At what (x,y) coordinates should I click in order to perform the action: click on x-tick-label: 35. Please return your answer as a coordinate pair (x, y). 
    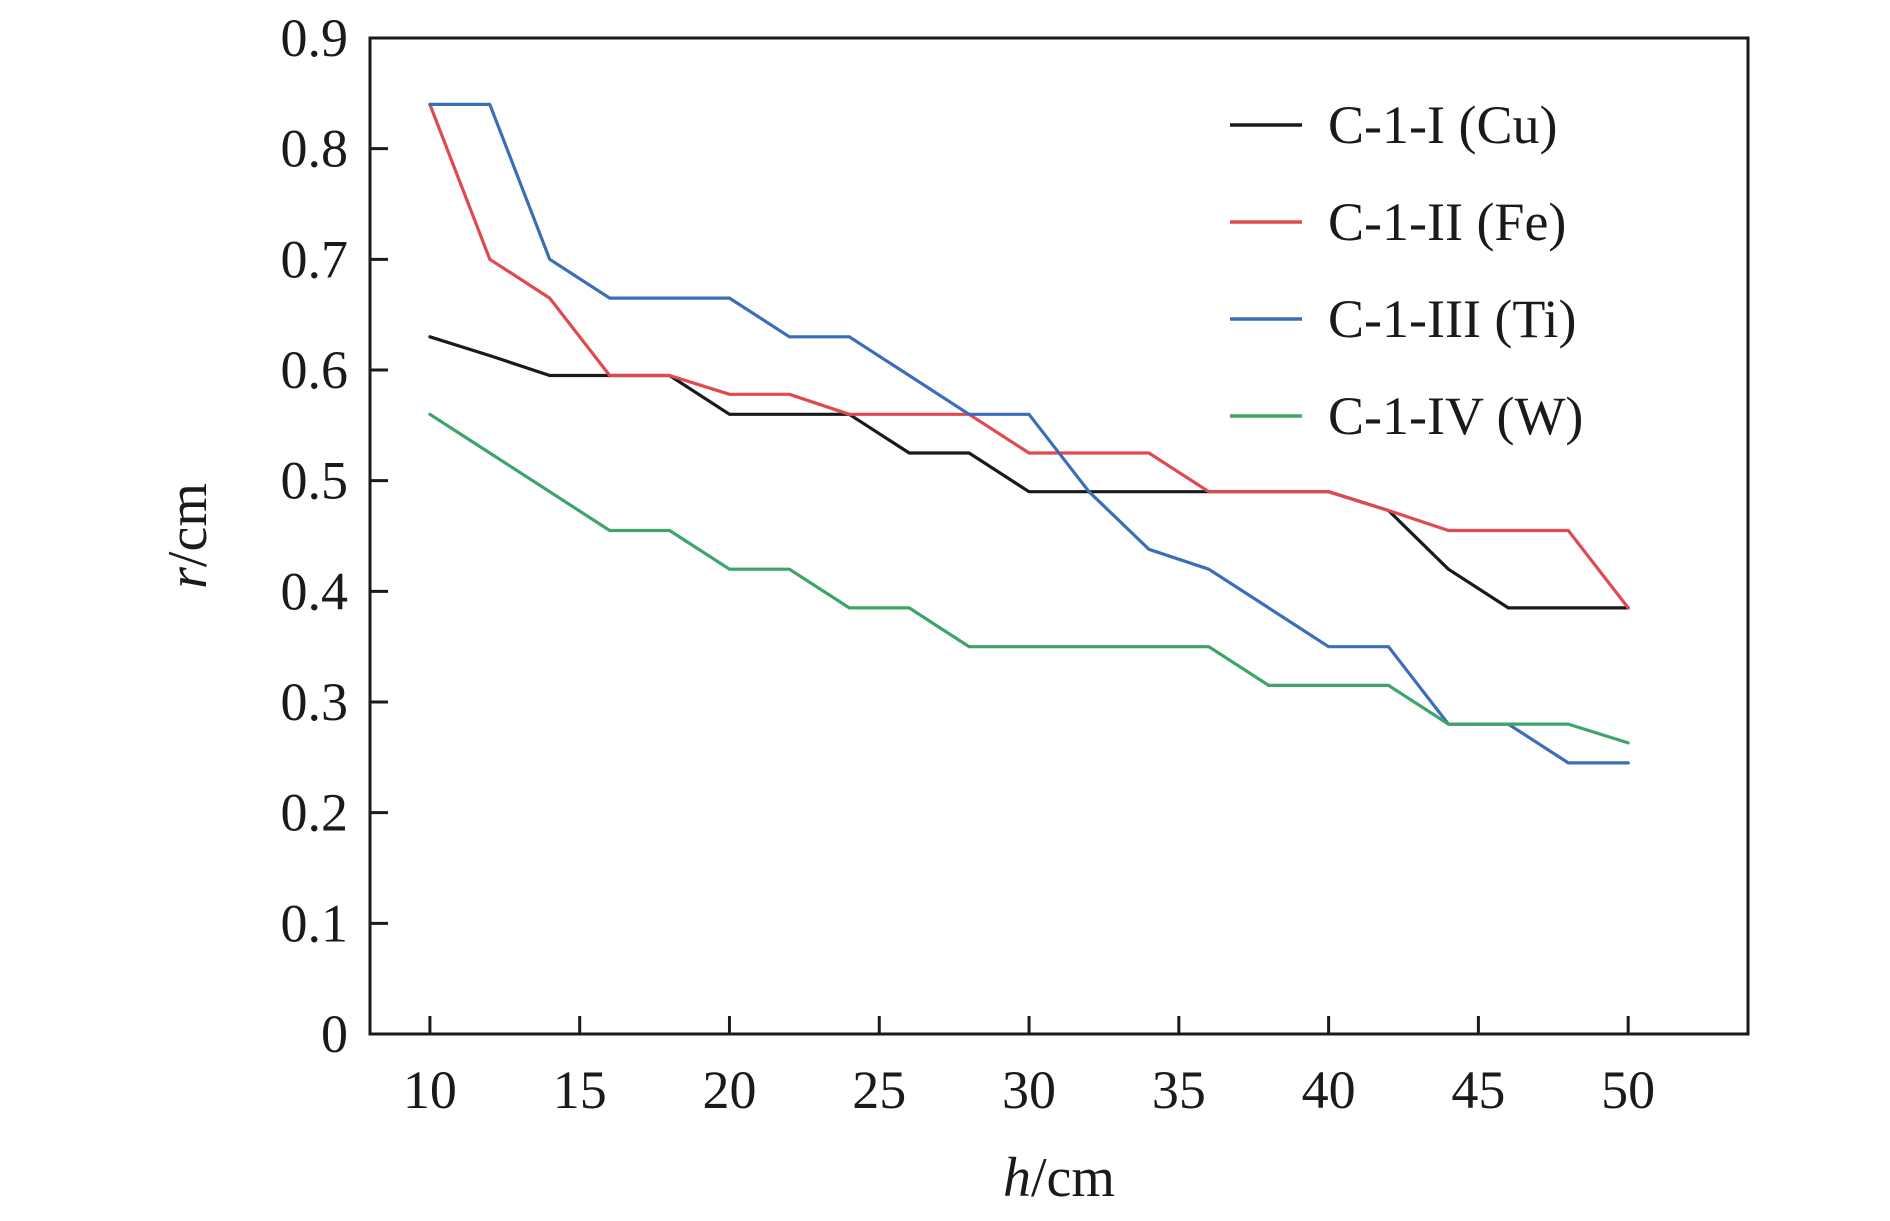
    Looking at the image, I should click on (1179, 1090).